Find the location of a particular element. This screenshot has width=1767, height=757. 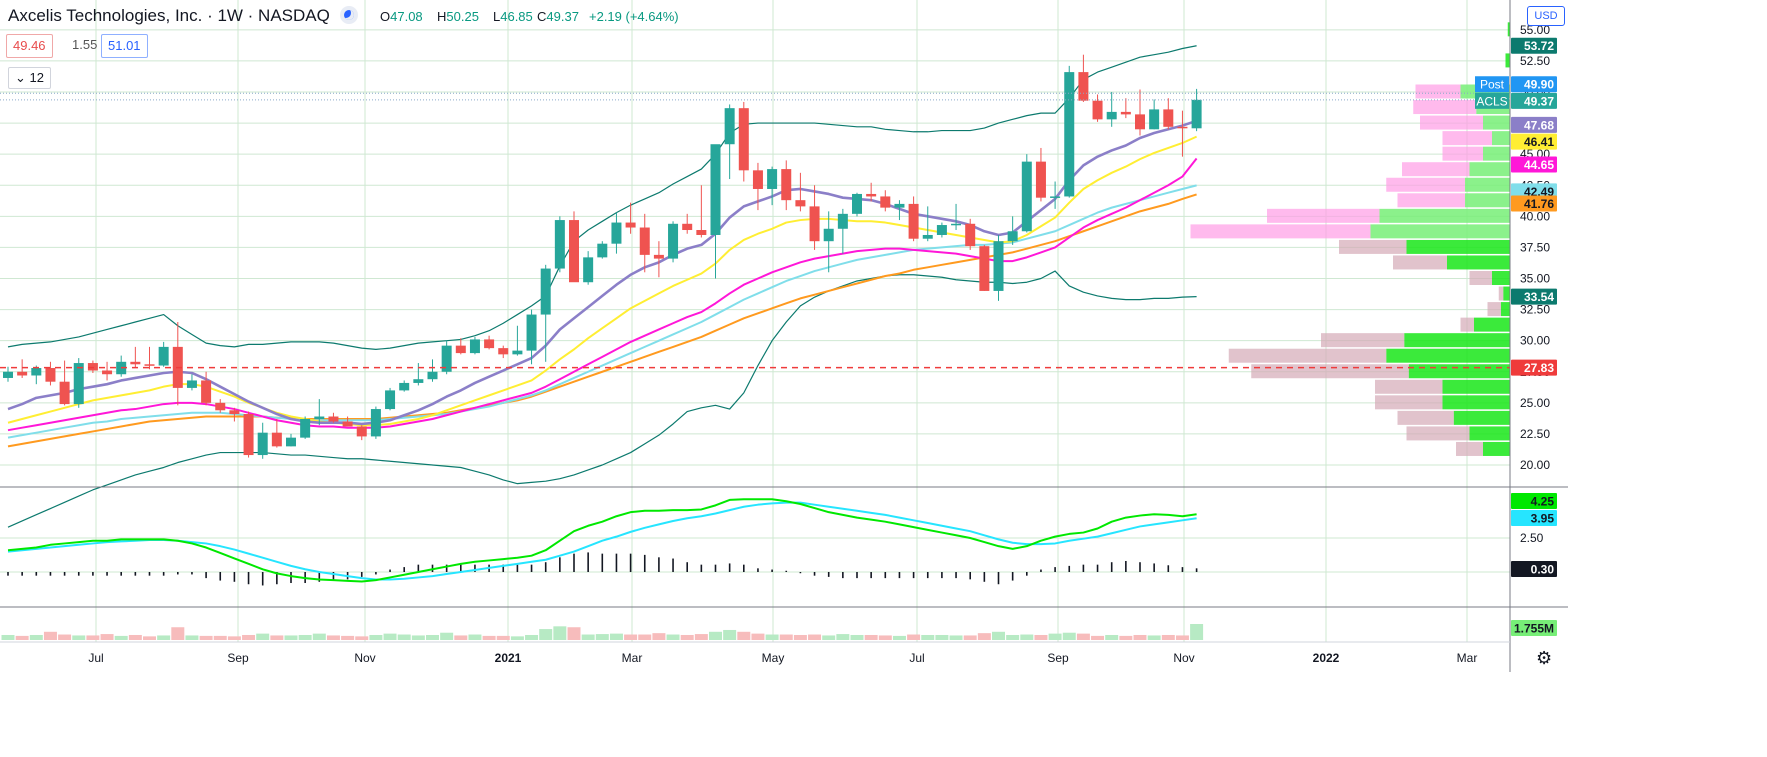

buy-price: 51.01 is located at coordinates (124, 46).